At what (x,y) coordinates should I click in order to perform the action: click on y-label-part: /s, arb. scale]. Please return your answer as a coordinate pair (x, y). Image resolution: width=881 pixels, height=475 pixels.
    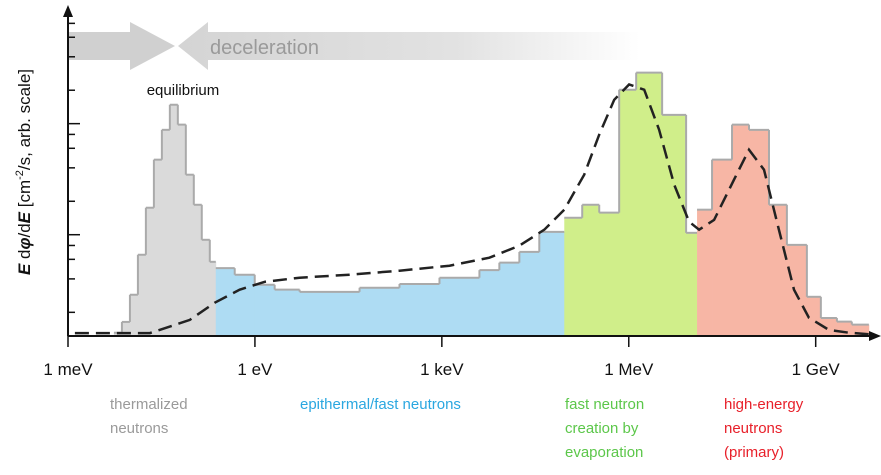
    Looking at the image, I should click on (24, 119).